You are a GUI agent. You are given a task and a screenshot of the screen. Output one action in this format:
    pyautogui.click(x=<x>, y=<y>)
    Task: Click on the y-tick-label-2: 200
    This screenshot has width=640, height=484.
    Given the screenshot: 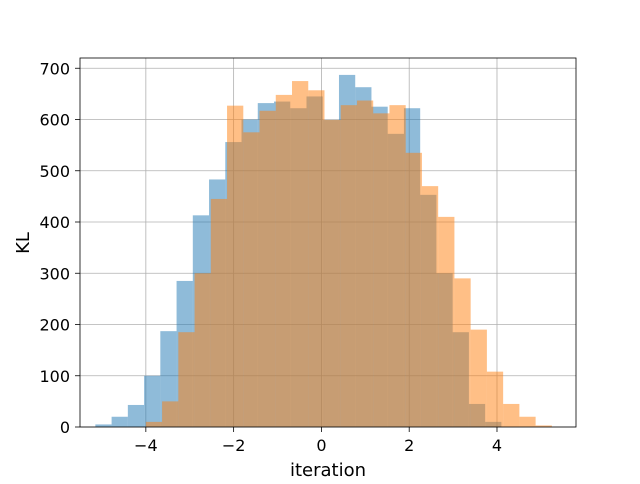 What is the action you would take?
    pyautogui.click(x=54, y=325)
    